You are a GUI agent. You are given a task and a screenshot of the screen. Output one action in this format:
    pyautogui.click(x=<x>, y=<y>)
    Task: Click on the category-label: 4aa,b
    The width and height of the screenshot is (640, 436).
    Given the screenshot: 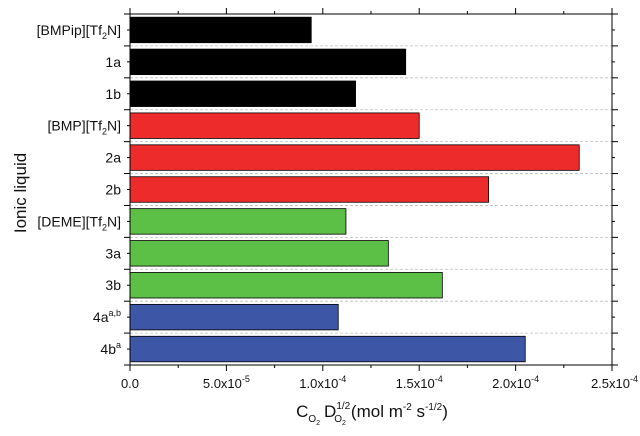 What is the action you would take?
    pyautogui.click(x=107, y=316)
    